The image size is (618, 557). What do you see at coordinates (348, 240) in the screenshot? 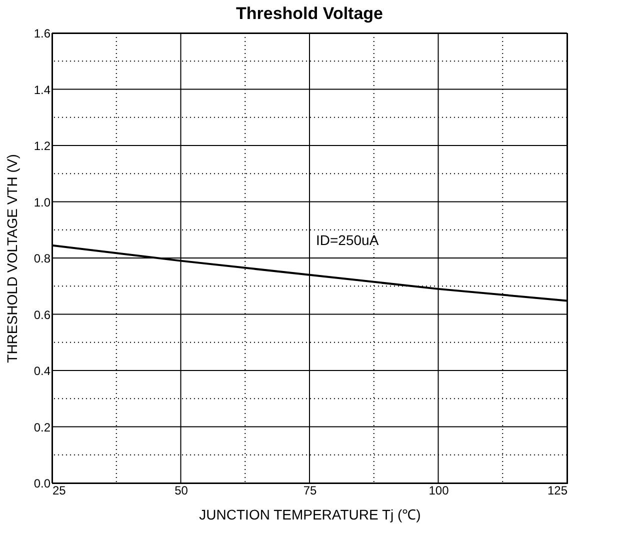
I see `annotation: ID=250uA` at bounding box center [348, 240].